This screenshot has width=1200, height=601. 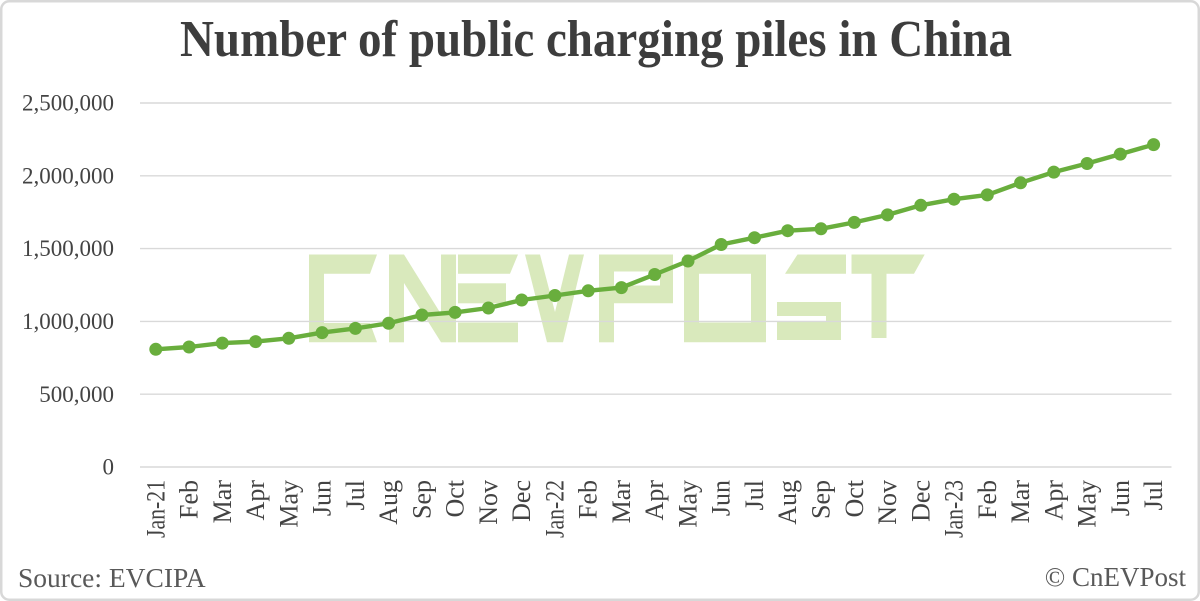 What do you see at coordinates (68, 248) in the screenshot?
I see `svg-text: 1,500,000` at bounding box center [68, 248].